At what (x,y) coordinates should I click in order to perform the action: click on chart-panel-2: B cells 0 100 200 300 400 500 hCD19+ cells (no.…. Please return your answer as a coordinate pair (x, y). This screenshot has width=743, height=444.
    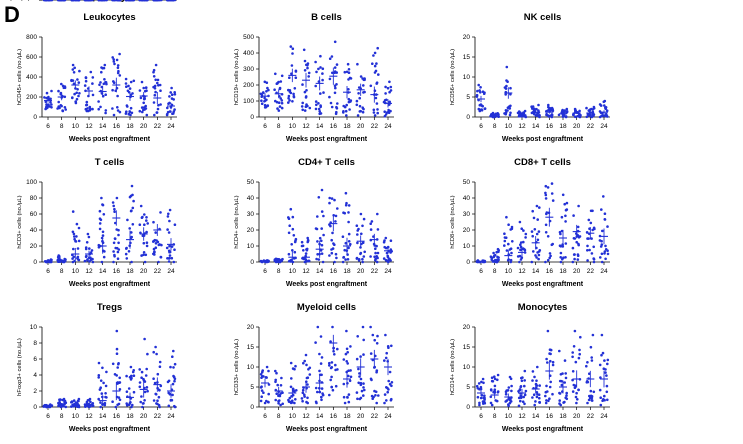
    Looking at the image, I should click on (314, 77).